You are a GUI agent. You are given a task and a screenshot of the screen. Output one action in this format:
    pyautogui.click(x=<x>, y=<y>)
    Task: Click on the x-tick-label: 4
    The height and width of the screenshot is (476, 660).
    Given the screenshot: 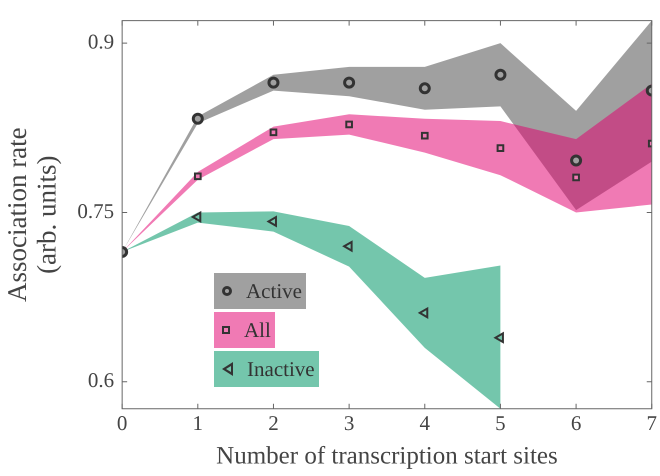 What is the action you would take?
    pyautogui.click(x=425, y=422)
    